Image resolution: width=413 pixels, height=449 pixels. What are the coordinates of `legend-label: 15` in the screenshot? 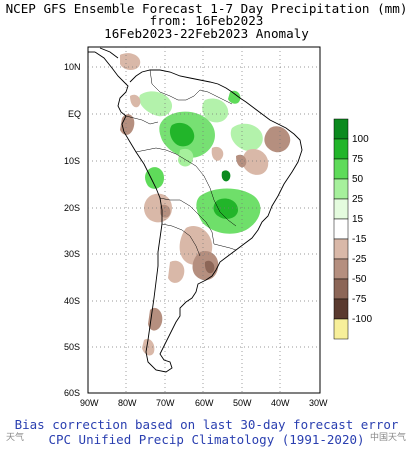 It's located at (358, 219).